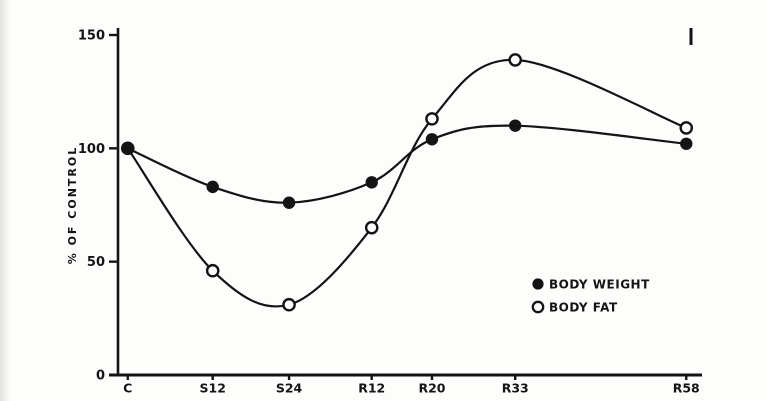 The image size is (767, 401). Describe the element at coordinates (127, 388) in the screenshot. I see `x-tick-label: C` at that location.